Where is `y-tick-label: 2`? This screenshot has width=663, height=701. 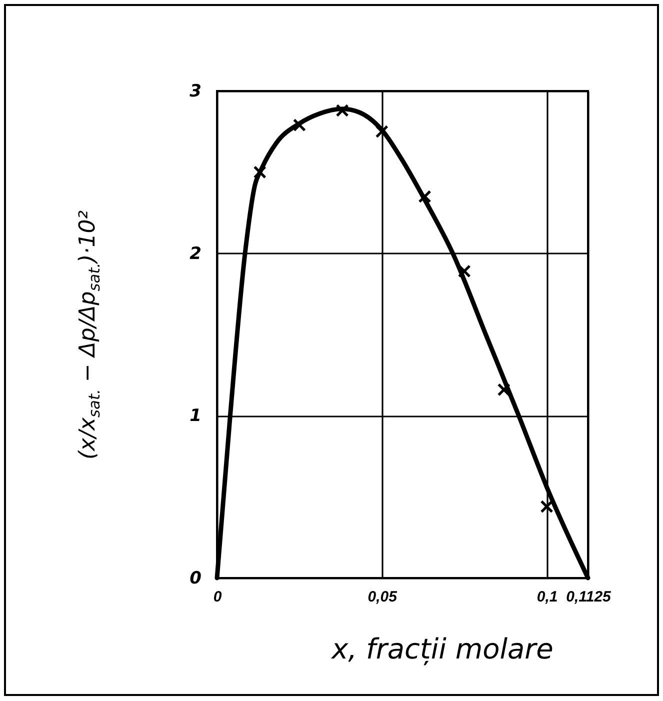
y-tick-label: 2 is located at coordinates (196, 254).